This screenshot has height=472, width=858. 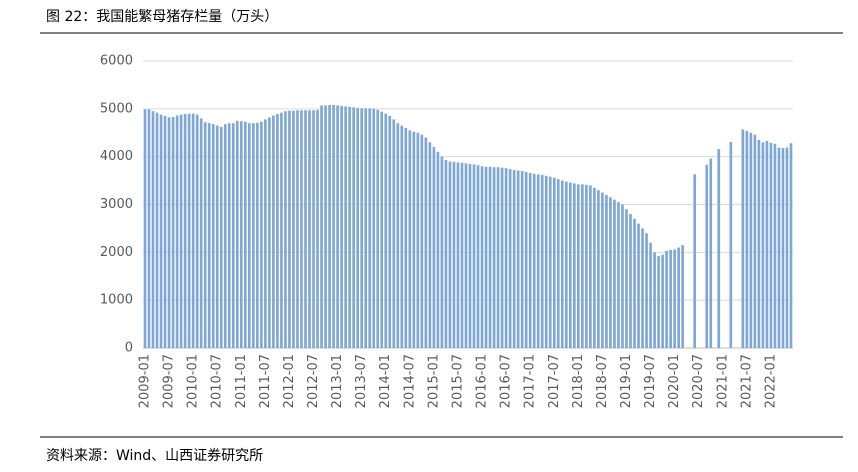 I want to click on x-tick-label: 2019-07, so click(x=650, y=381).